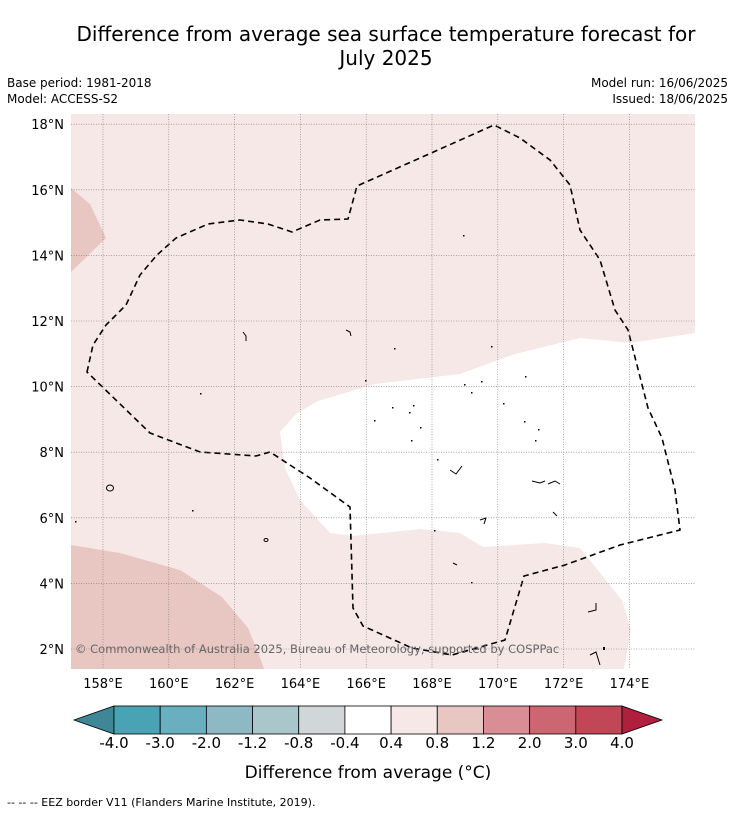 Image resolution: width=736 pixels, height=816 pixels. Describe the element at coordinates (52, 584) in the screenshot. I see `lat-tick-label: 4°N` at that location.